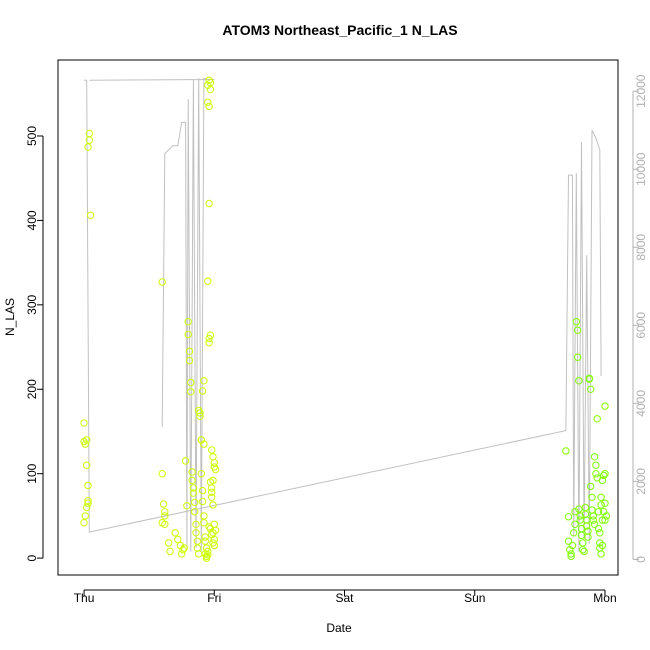 Image resolution: width=650 pixels, height=650 pixels. Describe the element at coordinates (34, 343) in the screenshot. I see `left-y-axis: 0 100 200 300 400 500` at that location.